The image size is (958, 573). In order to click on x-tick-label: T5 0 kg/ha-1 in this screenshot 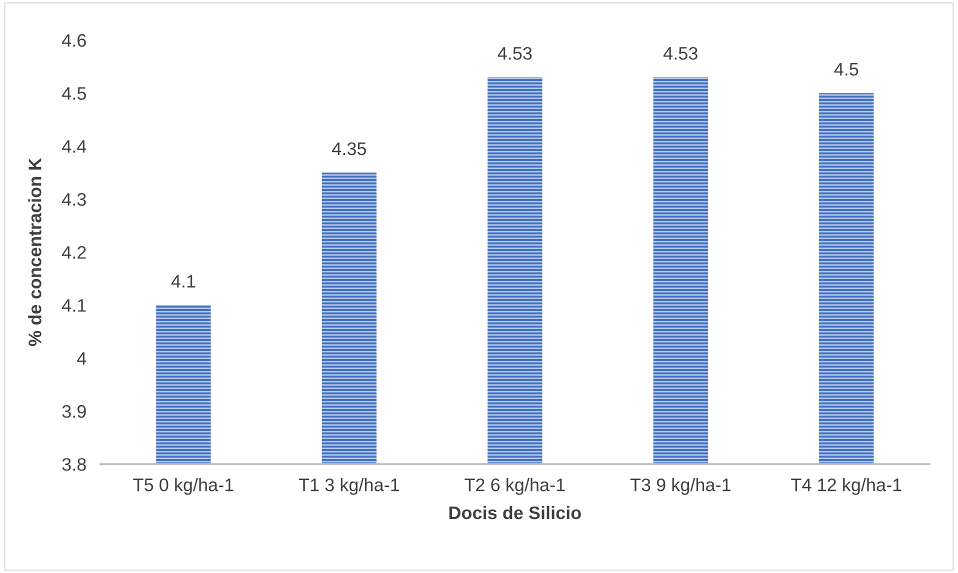, I will do `click(183, 486)`.